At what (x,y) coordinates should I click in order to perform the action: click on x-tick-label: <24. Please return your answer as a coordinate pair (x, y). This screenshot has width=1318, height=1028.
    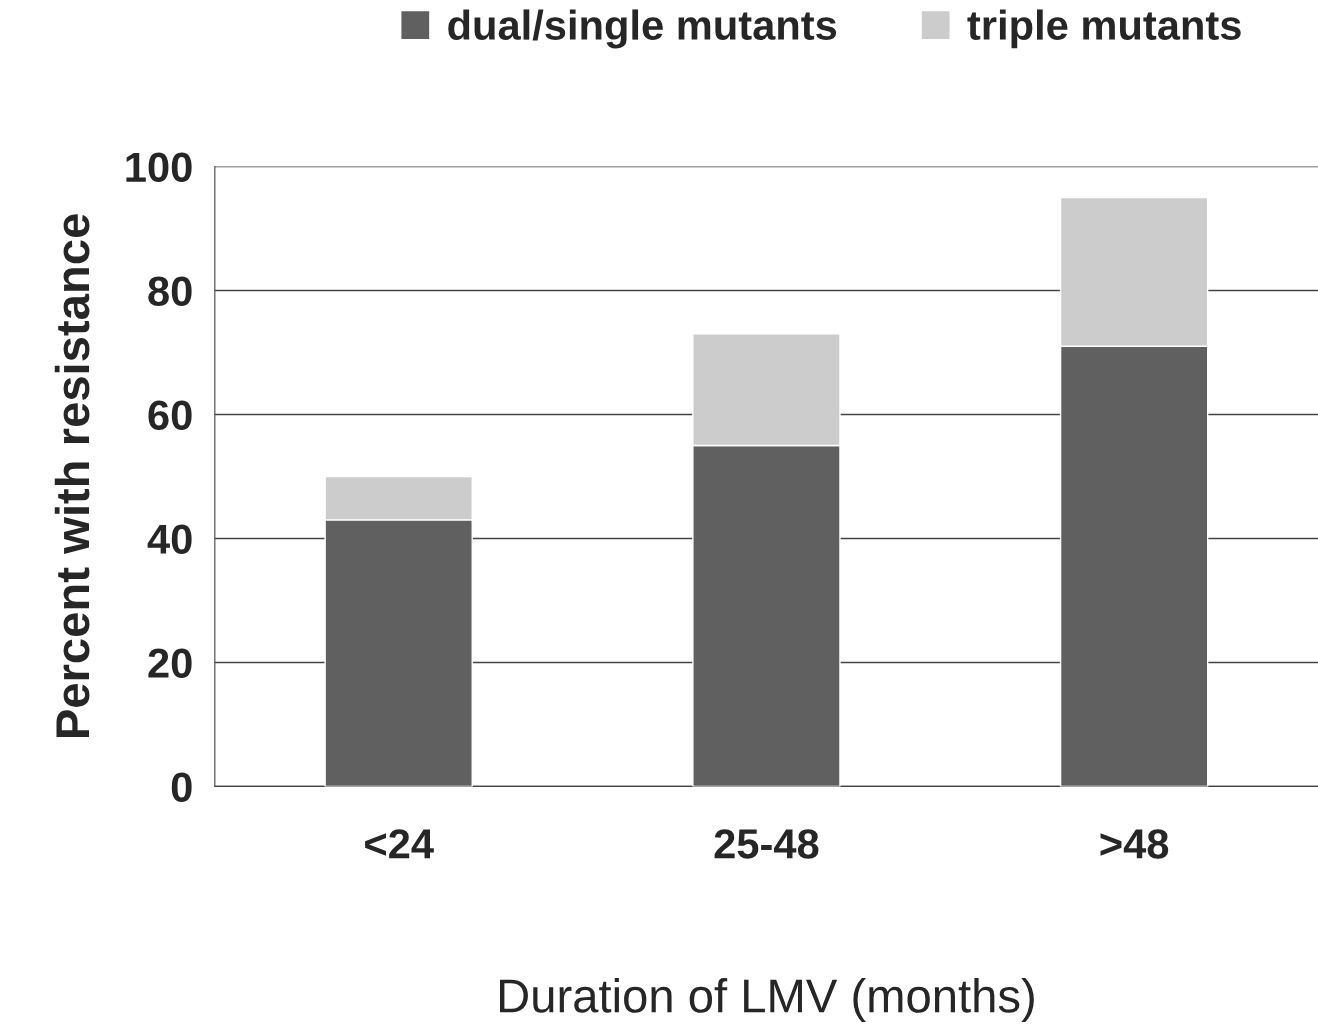
    Looking at the image, I should click on (399, 844).